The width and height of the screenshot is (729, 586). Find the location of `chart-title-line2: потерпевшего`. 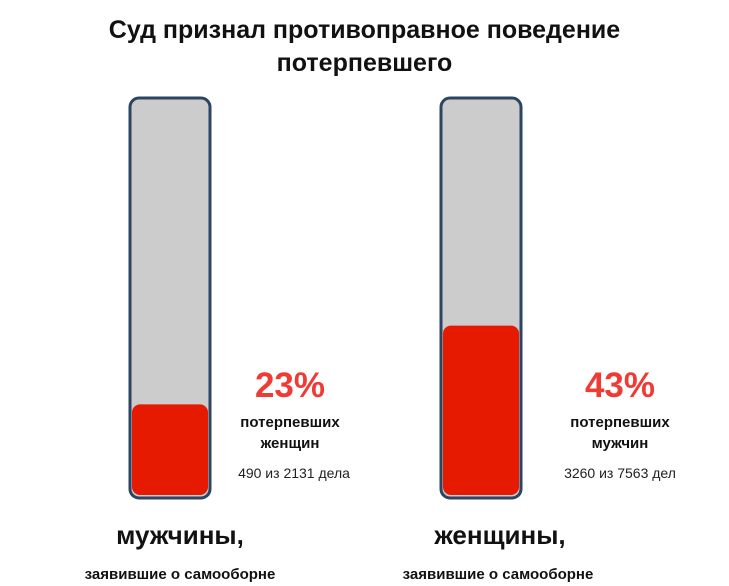

chart-title-line2: потерпевшего is located at coordinates (364, 63).